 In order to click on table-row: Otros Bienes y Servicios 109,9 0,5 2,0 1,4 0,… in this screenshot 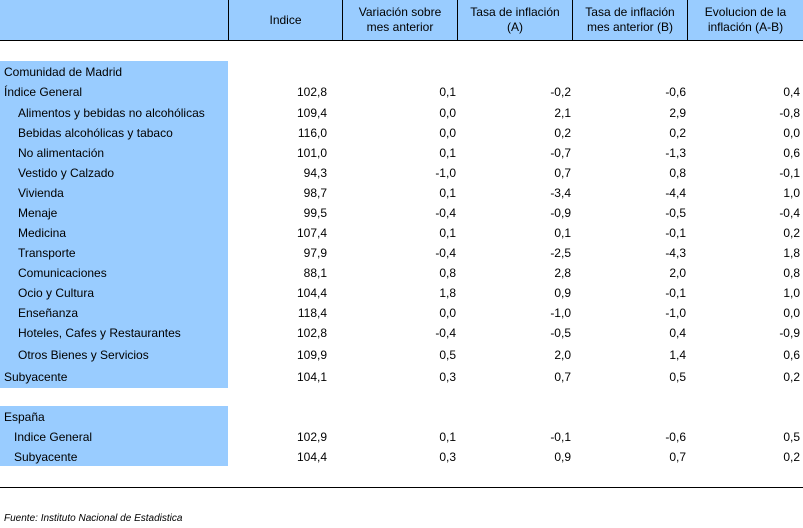, I will do `click(401, 355)`.